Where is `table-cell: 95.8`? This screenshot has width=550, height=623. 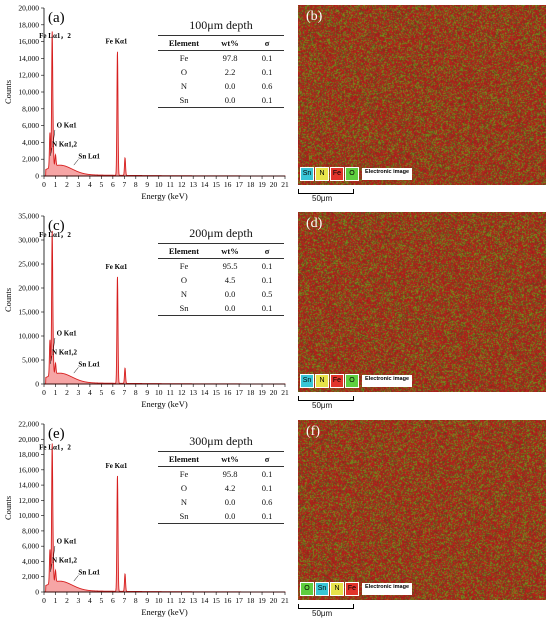
table-cell: 95.8 is located at coordinates (230, 474).